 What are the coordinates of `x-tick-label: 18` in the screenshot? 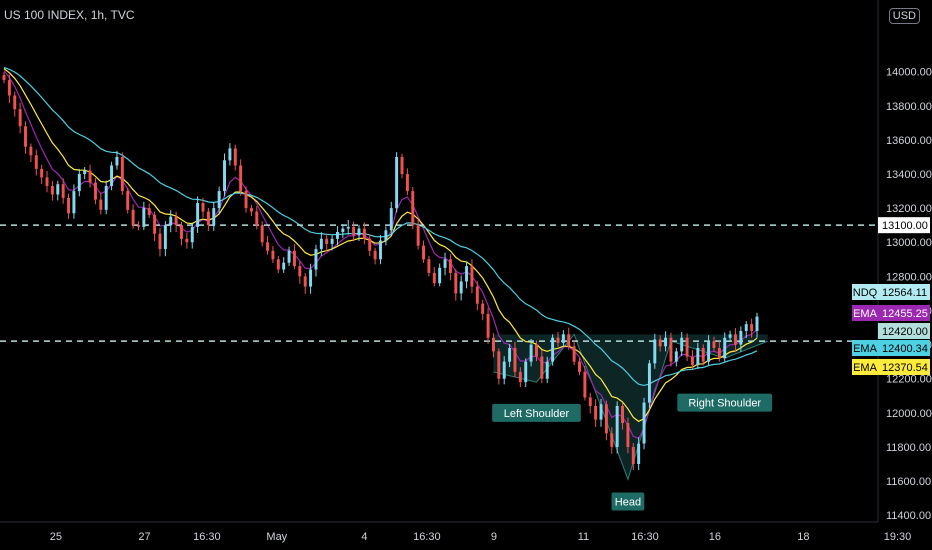 It's located at (803, 537).